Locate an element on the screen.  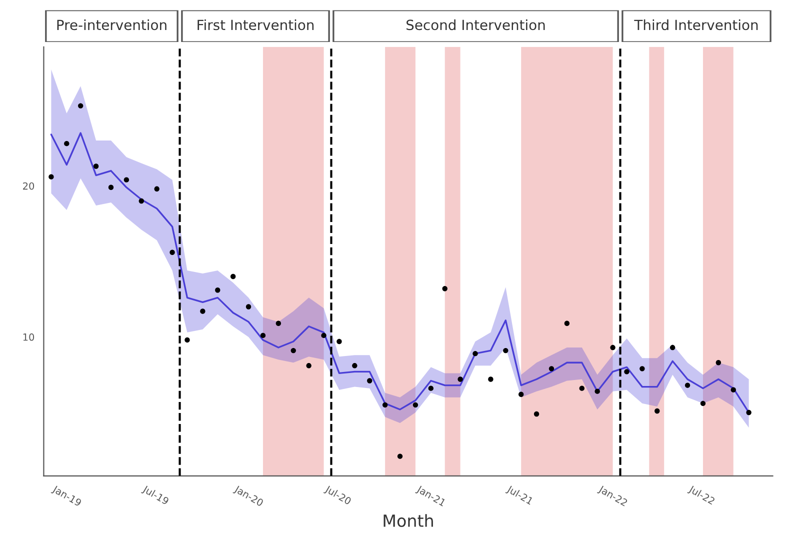
text: Third Intervention is located at coordinates (696, 24).